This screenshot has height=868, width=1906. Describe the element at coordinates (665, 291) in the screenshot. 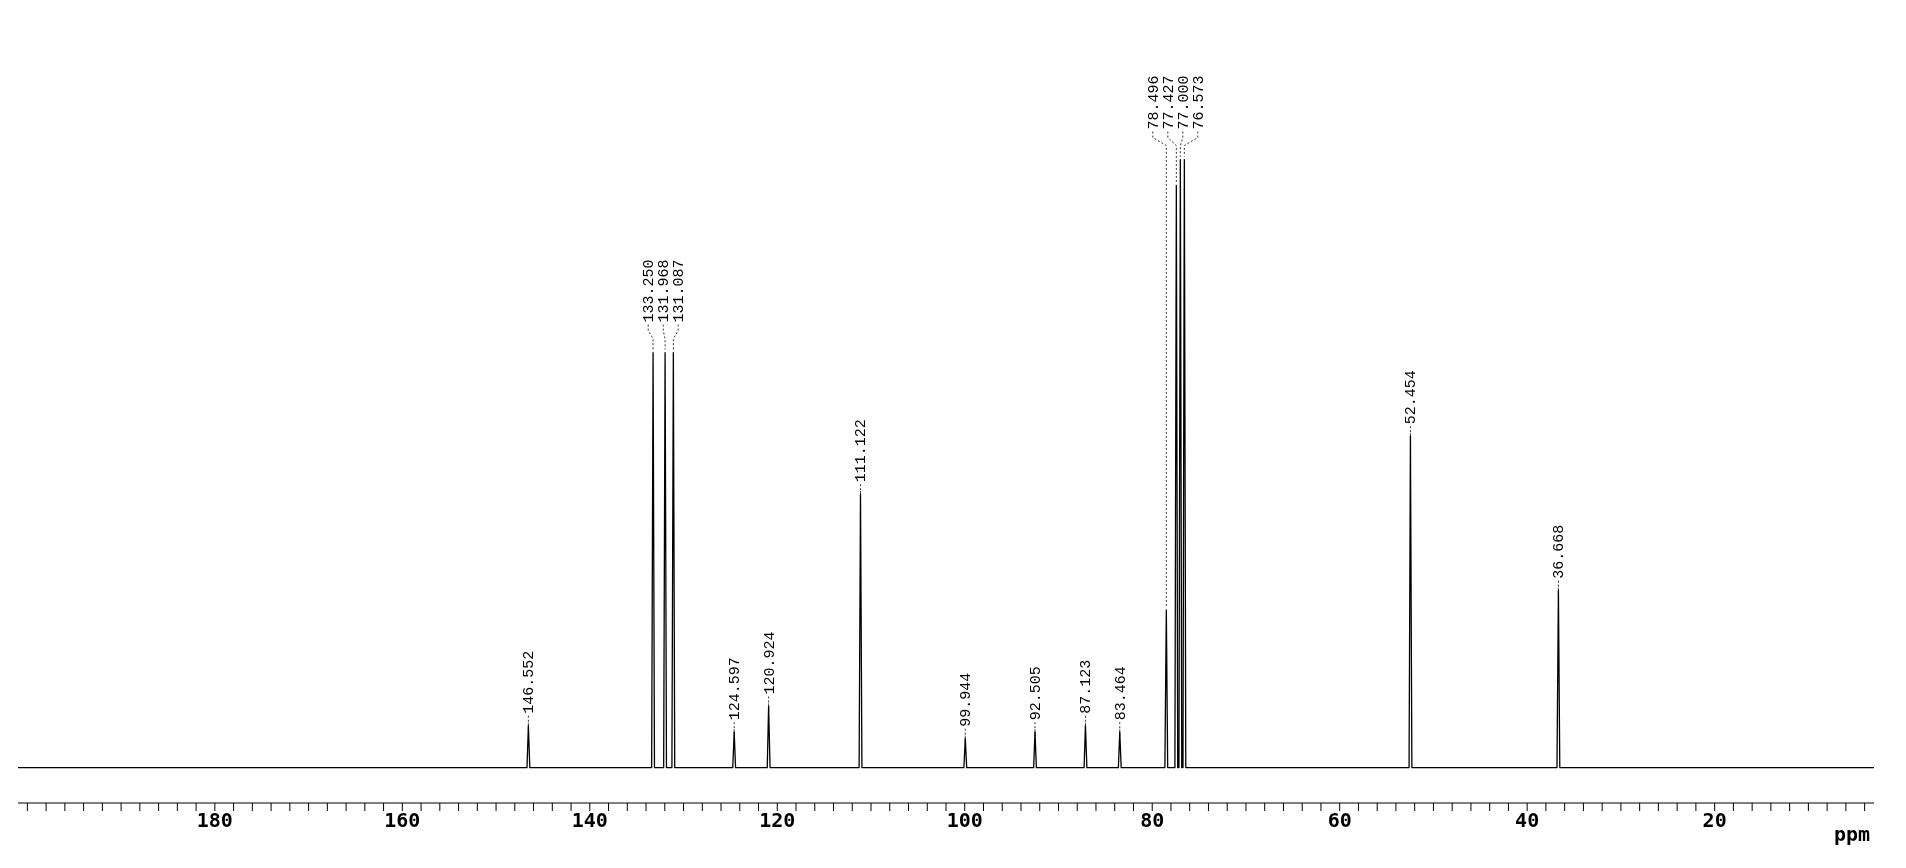

I see `annotation: 131.968` at that location.